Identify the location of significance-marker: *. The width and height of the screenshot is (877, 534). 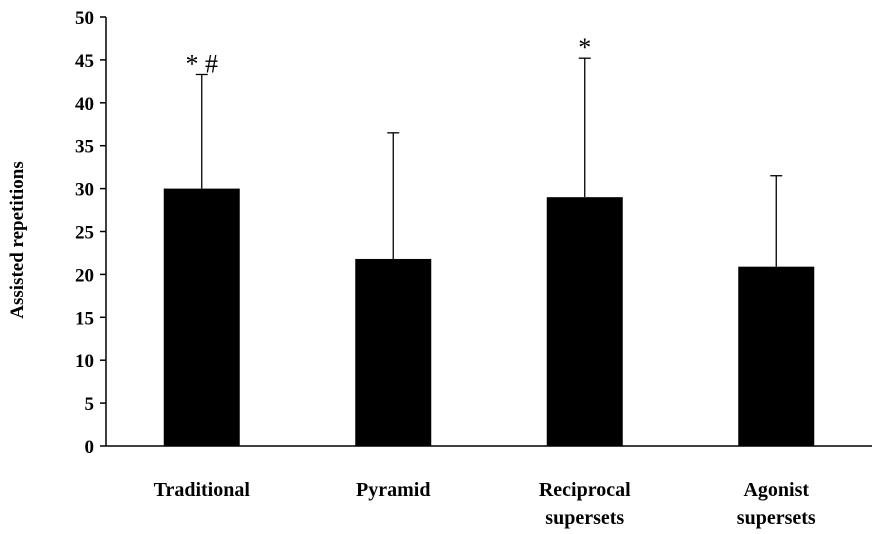
(584, 47).